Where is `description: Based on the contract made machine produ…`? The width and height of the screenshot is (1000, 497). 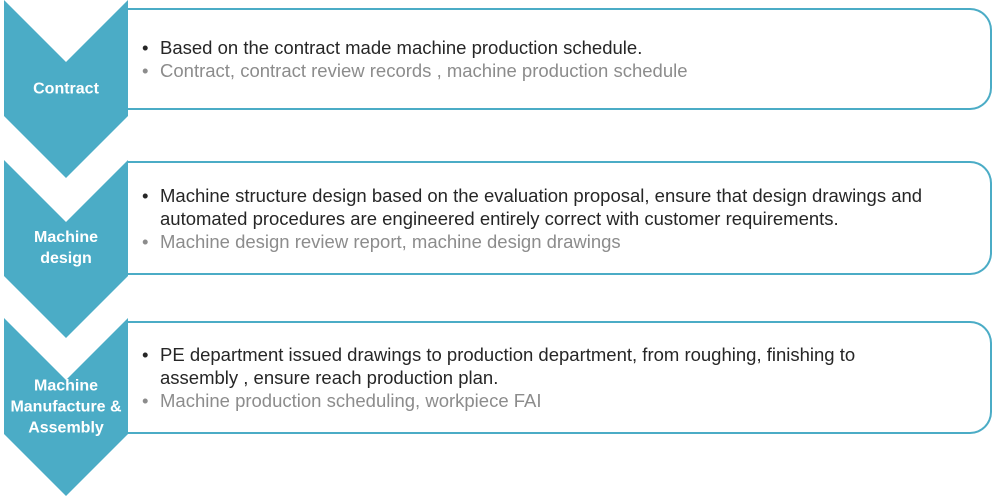
description: Based on the contract made machine produ… is located at coordinates (561, 47).